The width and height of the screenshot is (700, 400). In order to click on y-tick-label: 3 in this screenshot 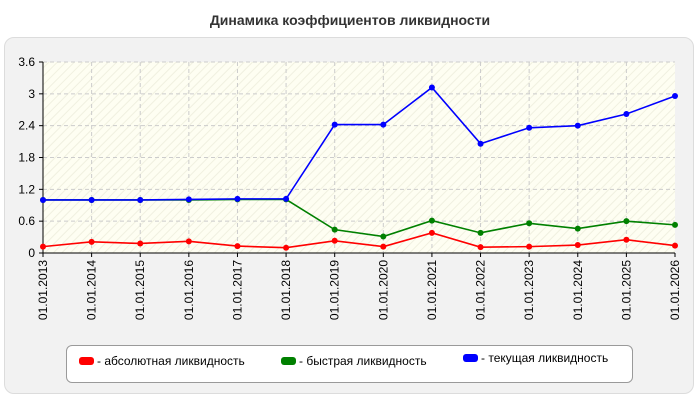, I will do `click(31, 94)`.